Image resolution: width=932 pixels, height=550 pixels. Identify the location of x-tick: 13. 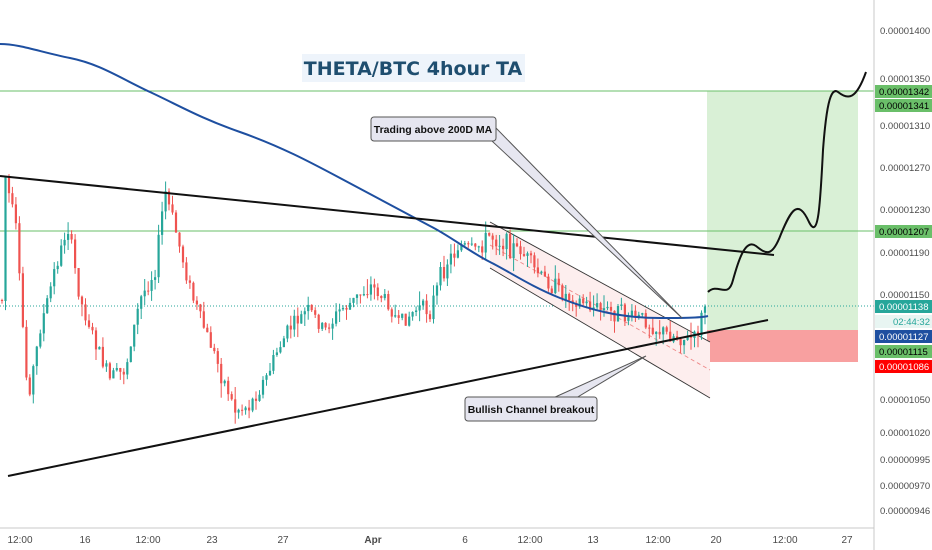
(593, 540).